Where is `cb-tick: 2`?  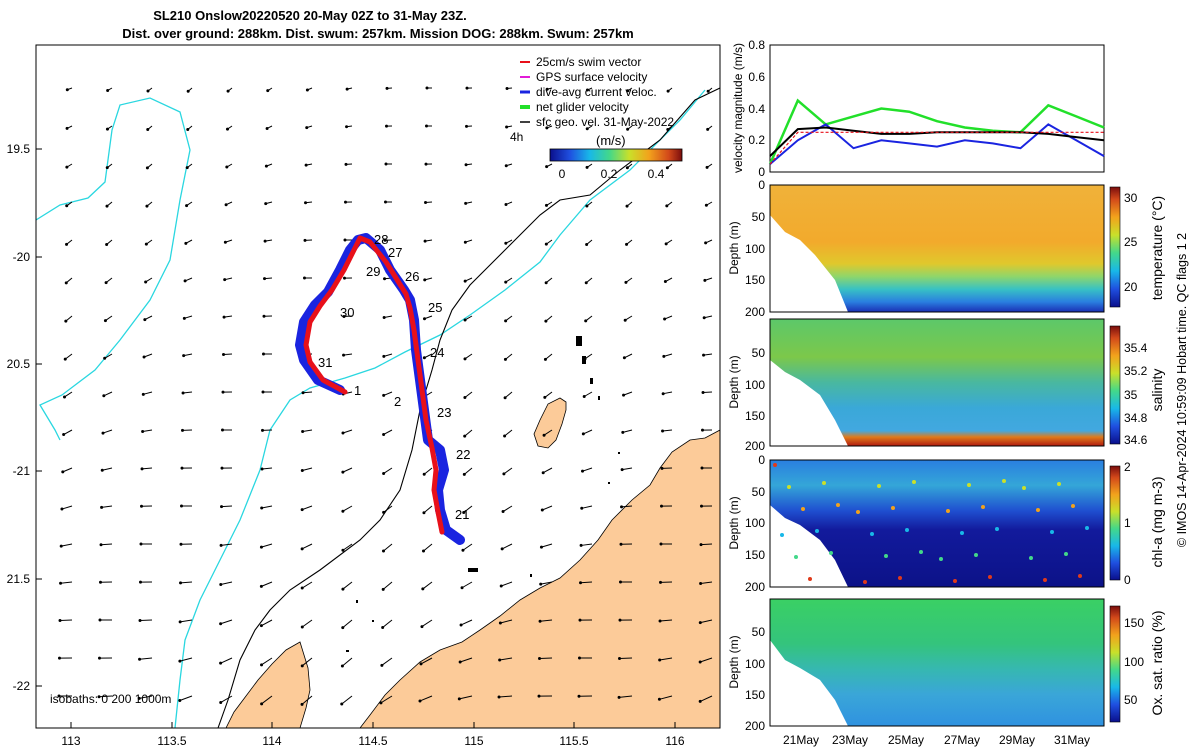 cb-tick: 2 is located at coordinates (1127, 467).